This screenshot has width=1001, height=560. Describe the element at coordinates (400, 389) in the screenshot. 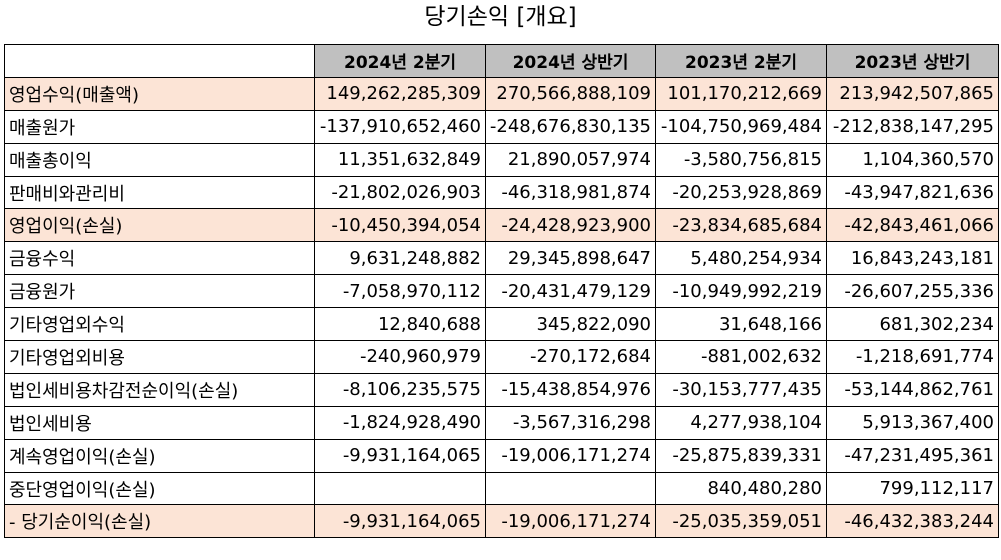

I see `value-cell: -8,106,235,575` at that location.